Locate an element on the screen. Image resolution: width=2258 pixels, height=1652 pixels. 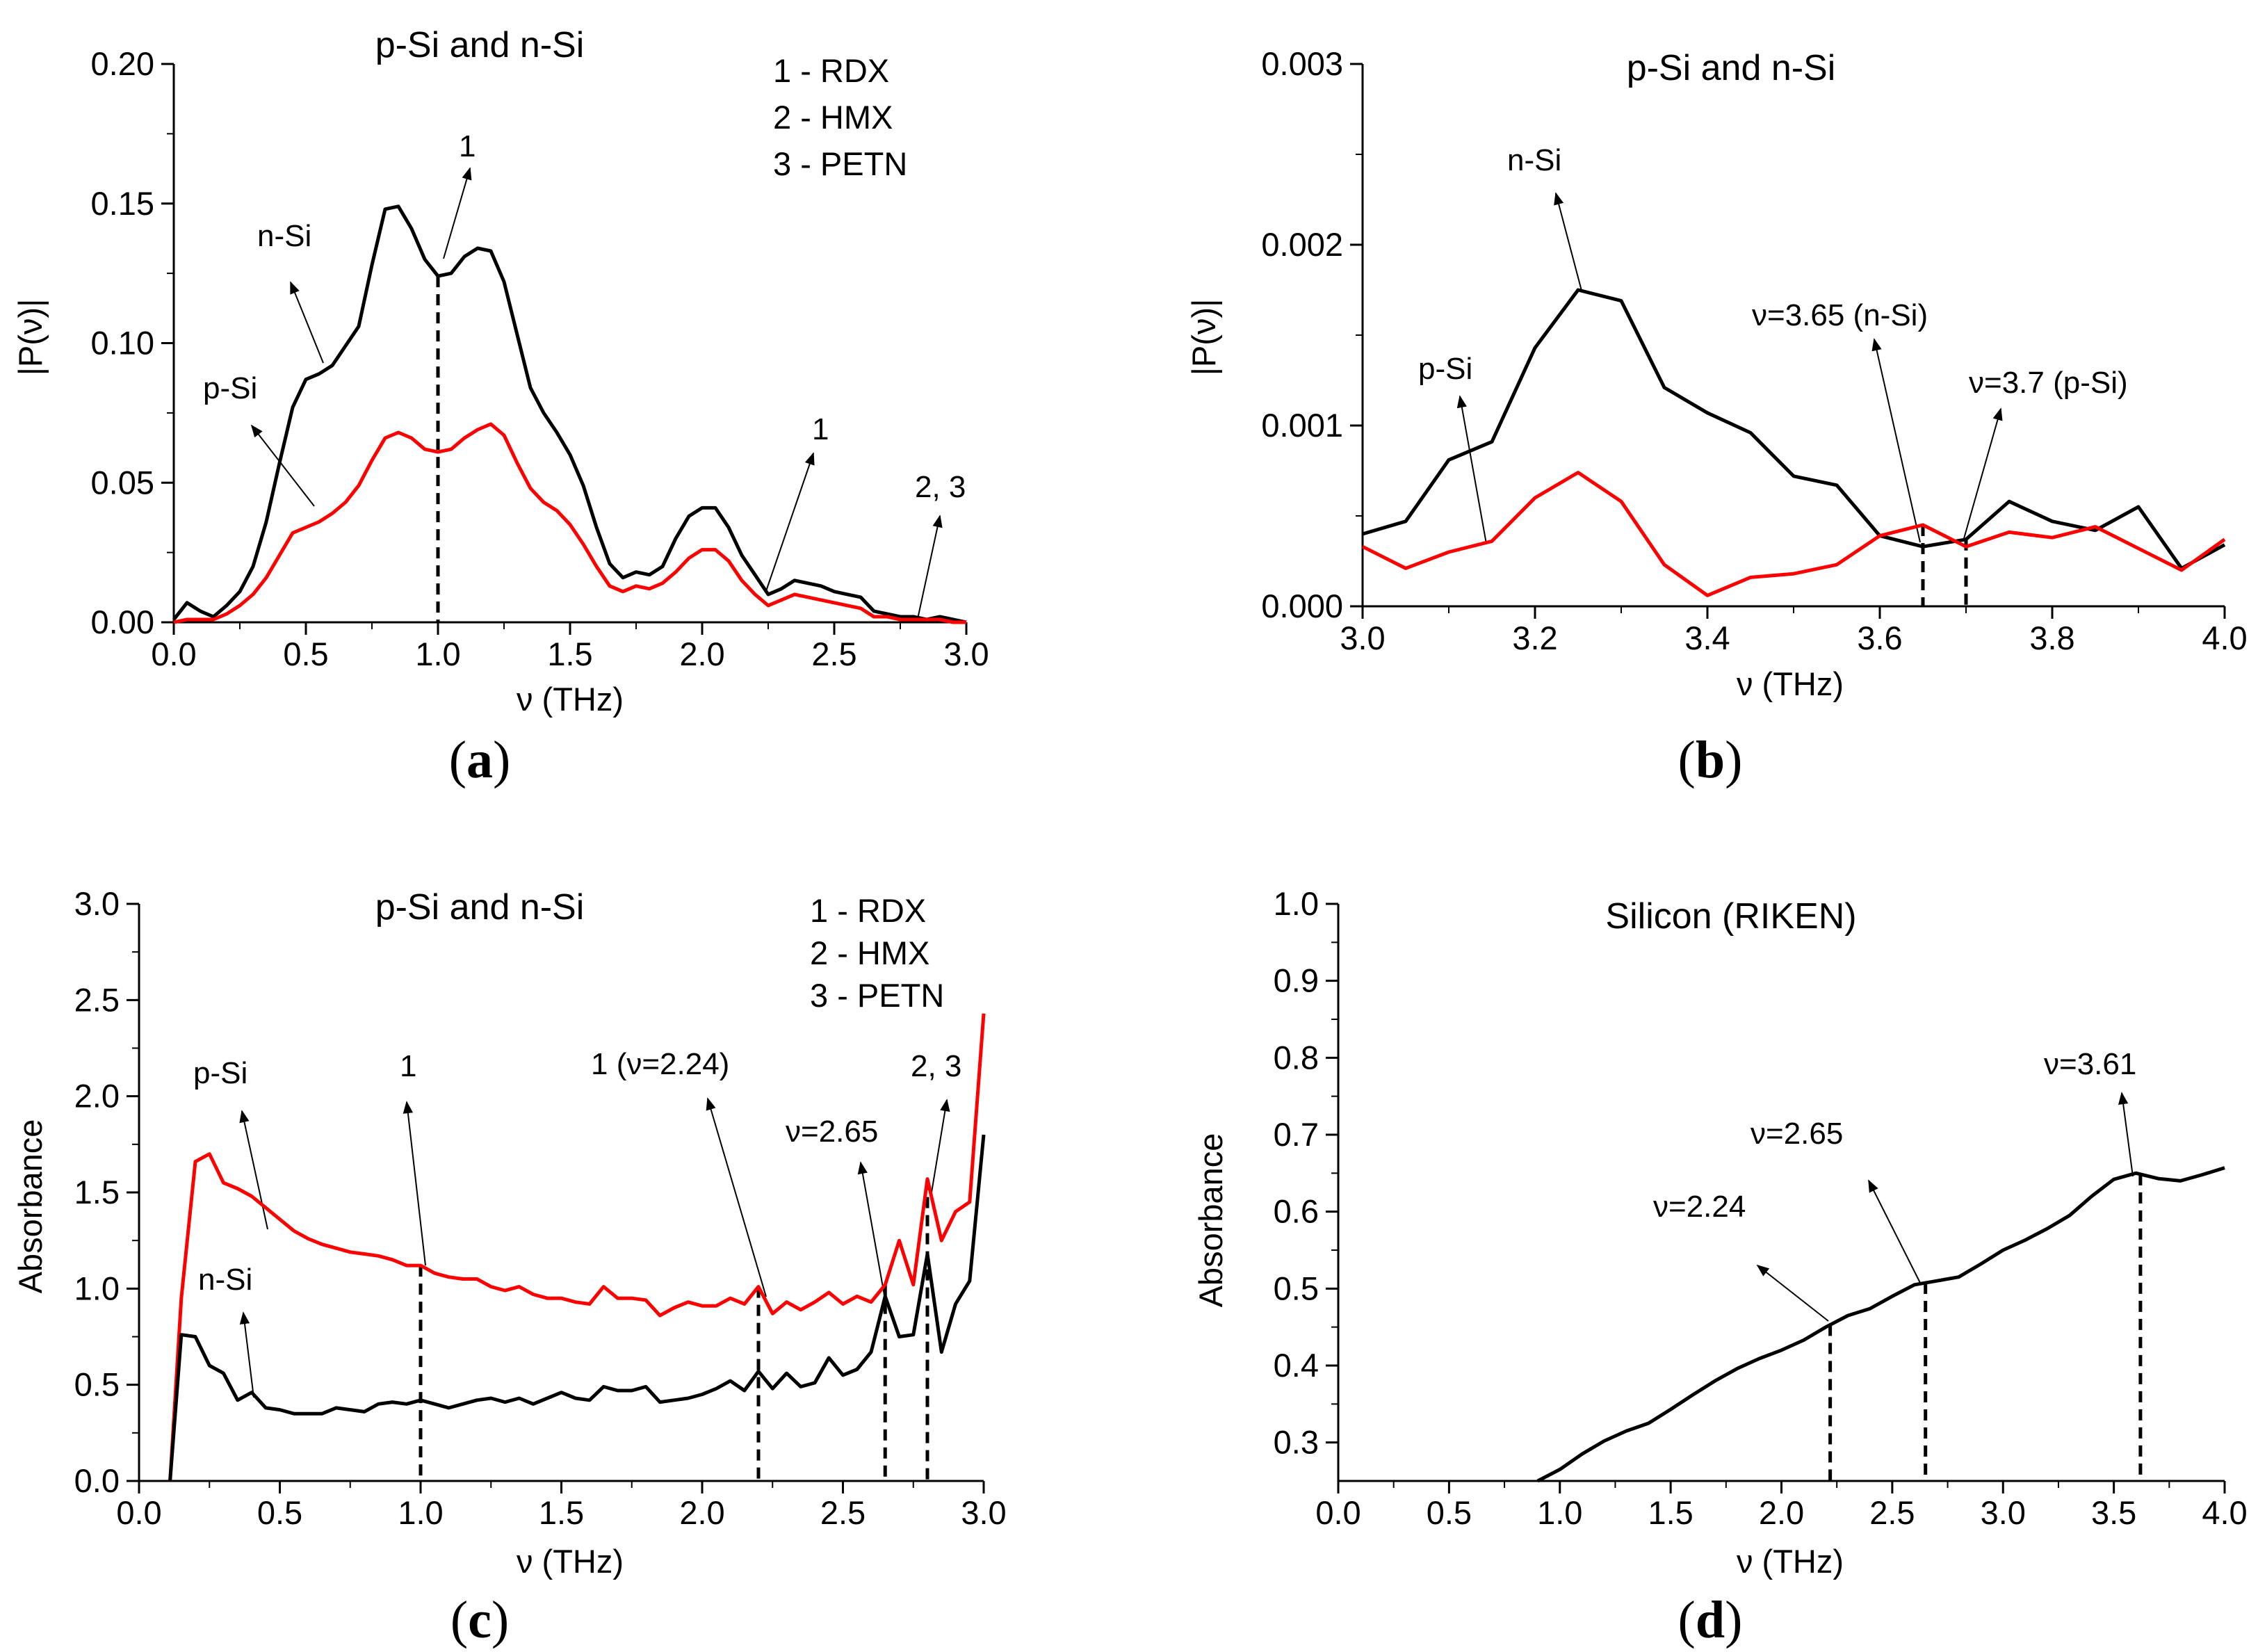
panel-d-ytick-label: 0.7 is located at coordinates (1296, 1134).